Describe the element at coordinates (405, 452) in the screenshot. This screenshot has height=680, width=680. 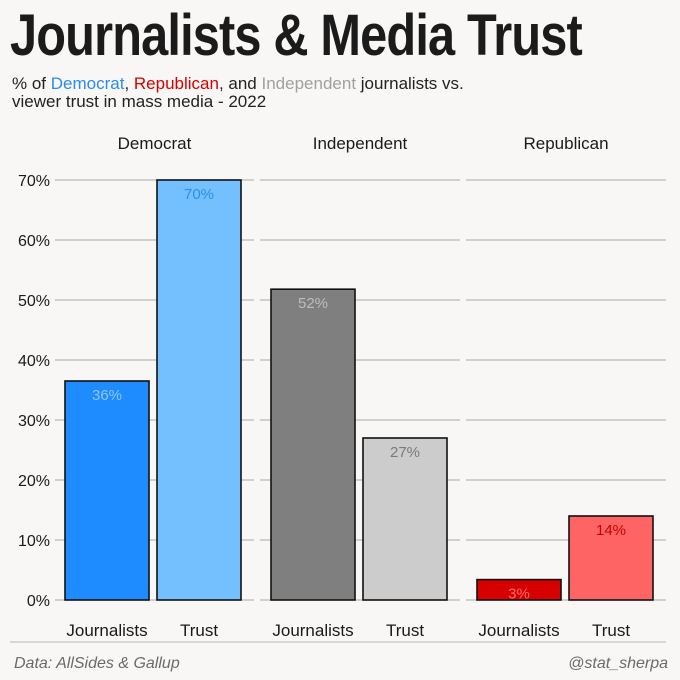
I see `data-label: 27%` at that location.